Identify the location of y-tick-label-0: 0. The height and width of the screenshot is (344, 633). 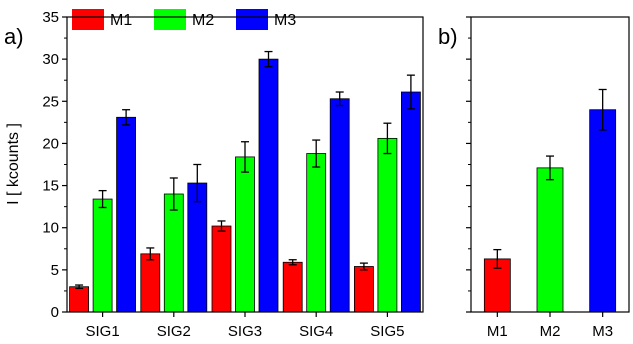
(55, 312).